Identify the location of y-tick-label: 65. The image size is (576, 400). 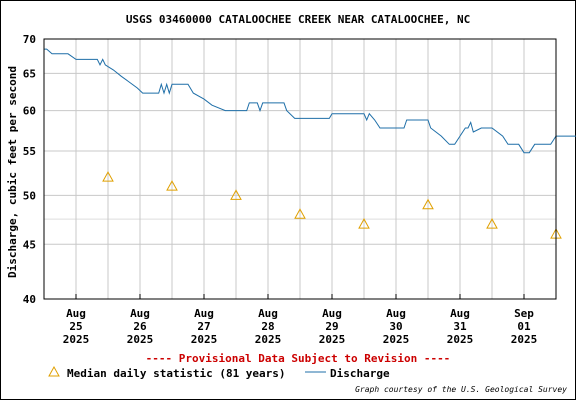
(29, 73).